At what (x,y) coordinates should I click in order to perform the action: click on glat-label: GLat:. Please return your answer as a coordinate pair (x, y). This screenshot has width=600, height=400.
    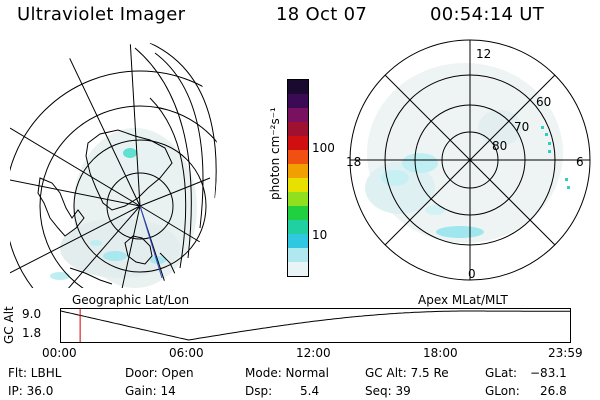
    Looking at the image, I should click on (501, 373).